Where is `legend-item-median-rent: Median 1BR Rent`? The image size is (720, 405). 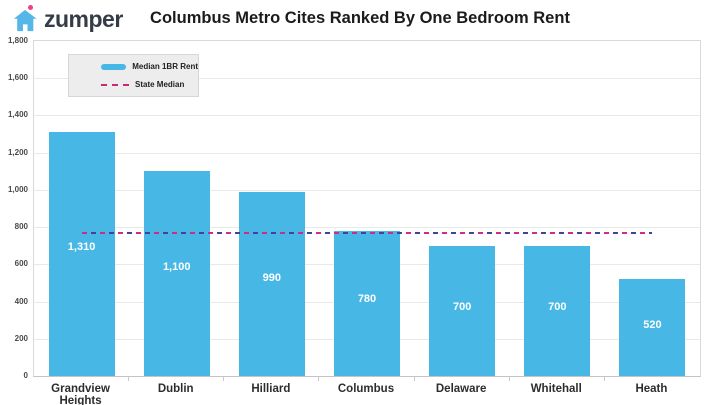 legend-item-median-rent: Median 1BR Rent is located at coordinates (149, 66).